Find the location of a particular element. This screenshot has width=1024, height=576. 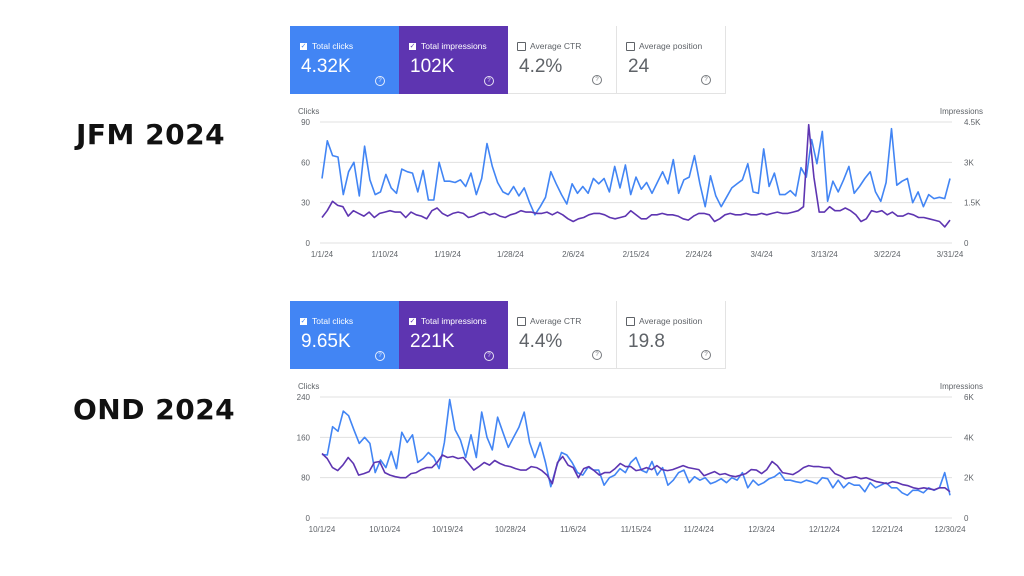

total-clicks-card: ✓ Total clicks 9.65K ? is located at coordinates (344, 335).